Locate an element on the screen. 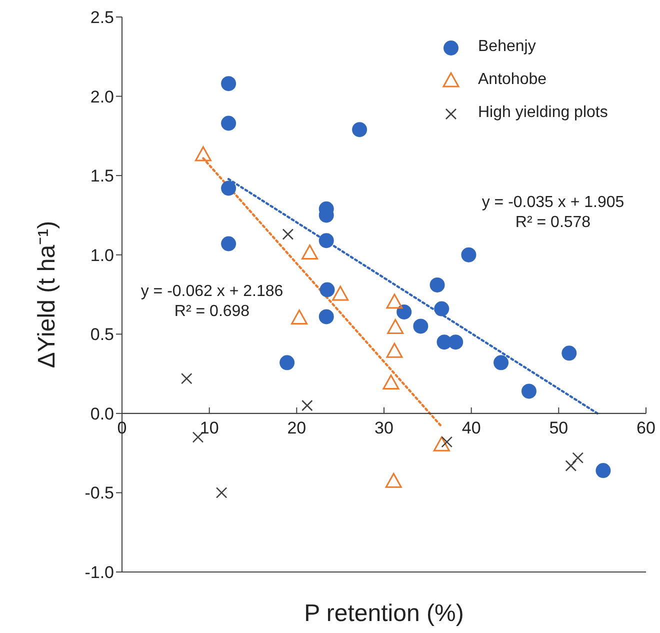 The height and width of the screenshot is (633, 660). x-tick-label: 20 is located at coordinates (296, 428).